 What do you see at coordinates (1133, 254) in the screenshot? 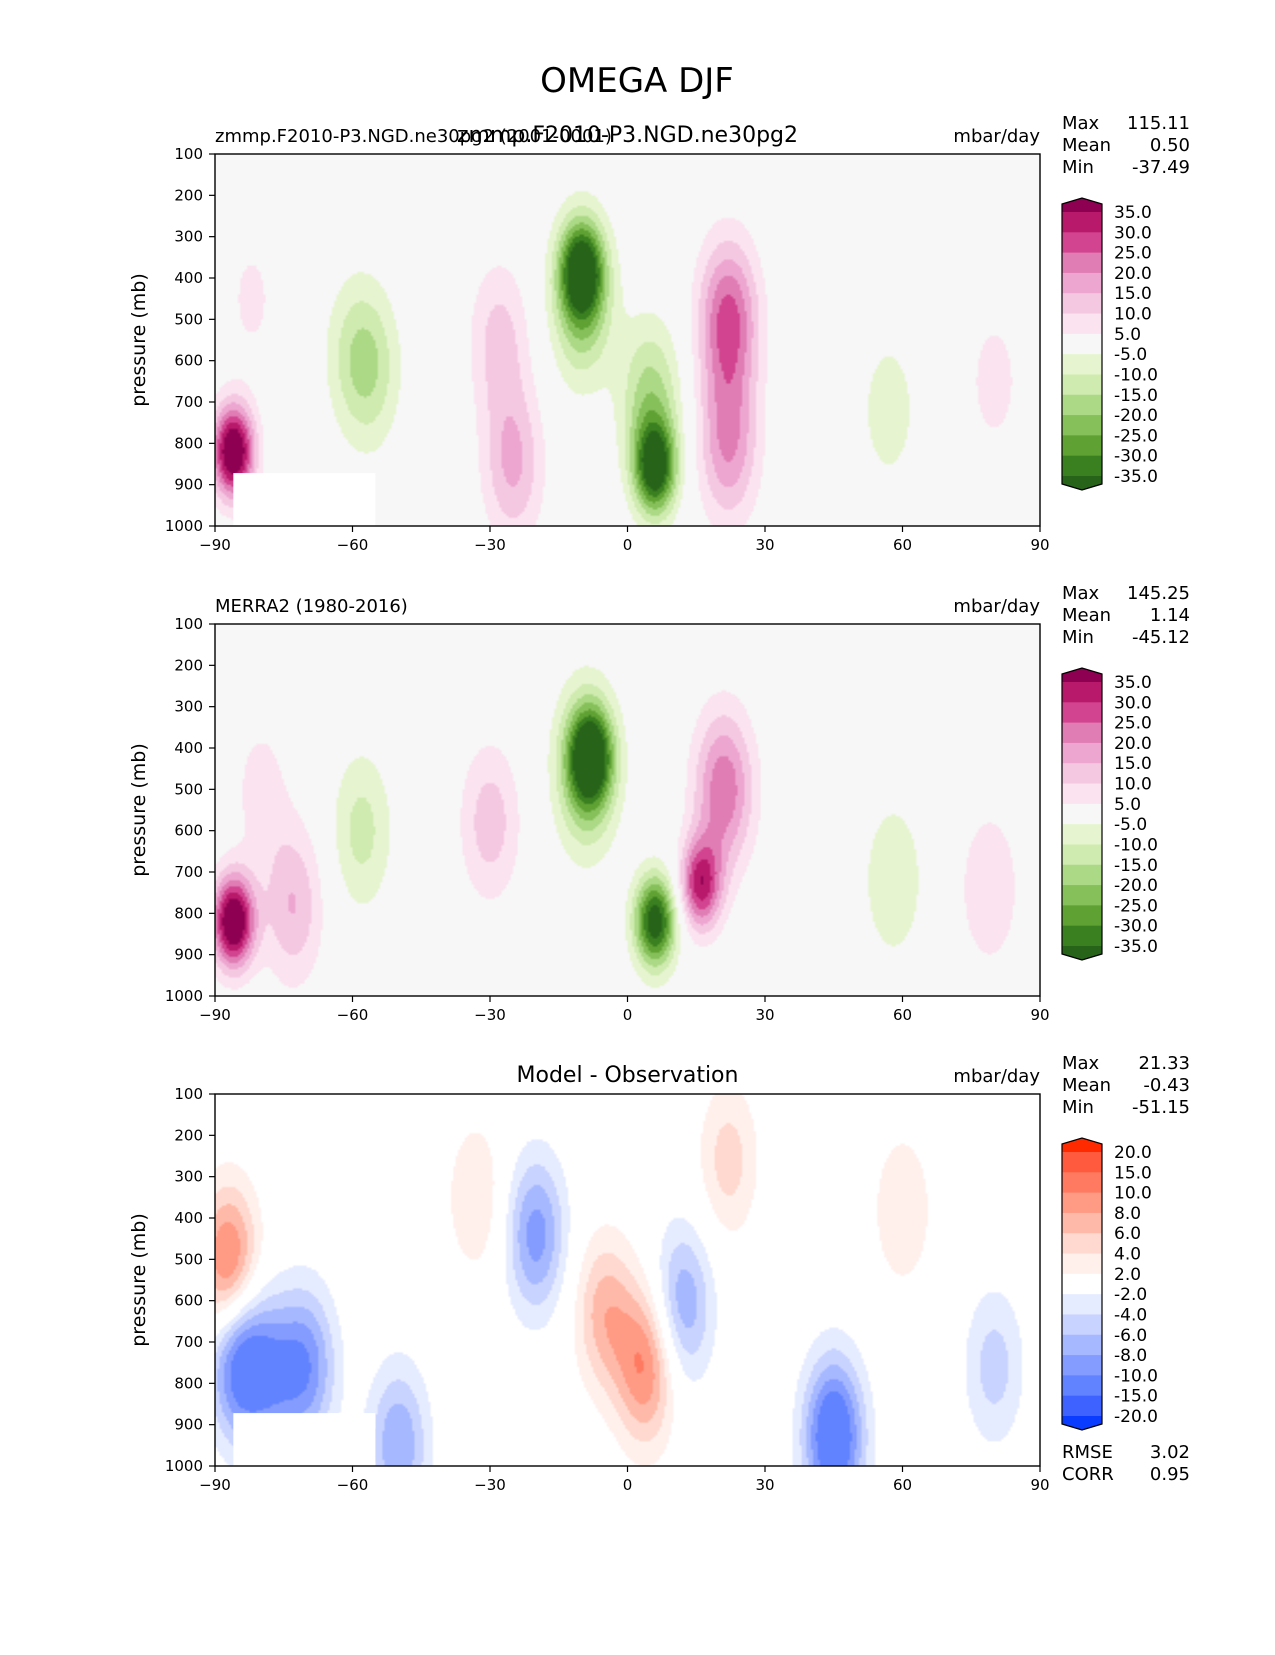
I see `colorbar-label: 25.0` at bounding box center [1133, 254].